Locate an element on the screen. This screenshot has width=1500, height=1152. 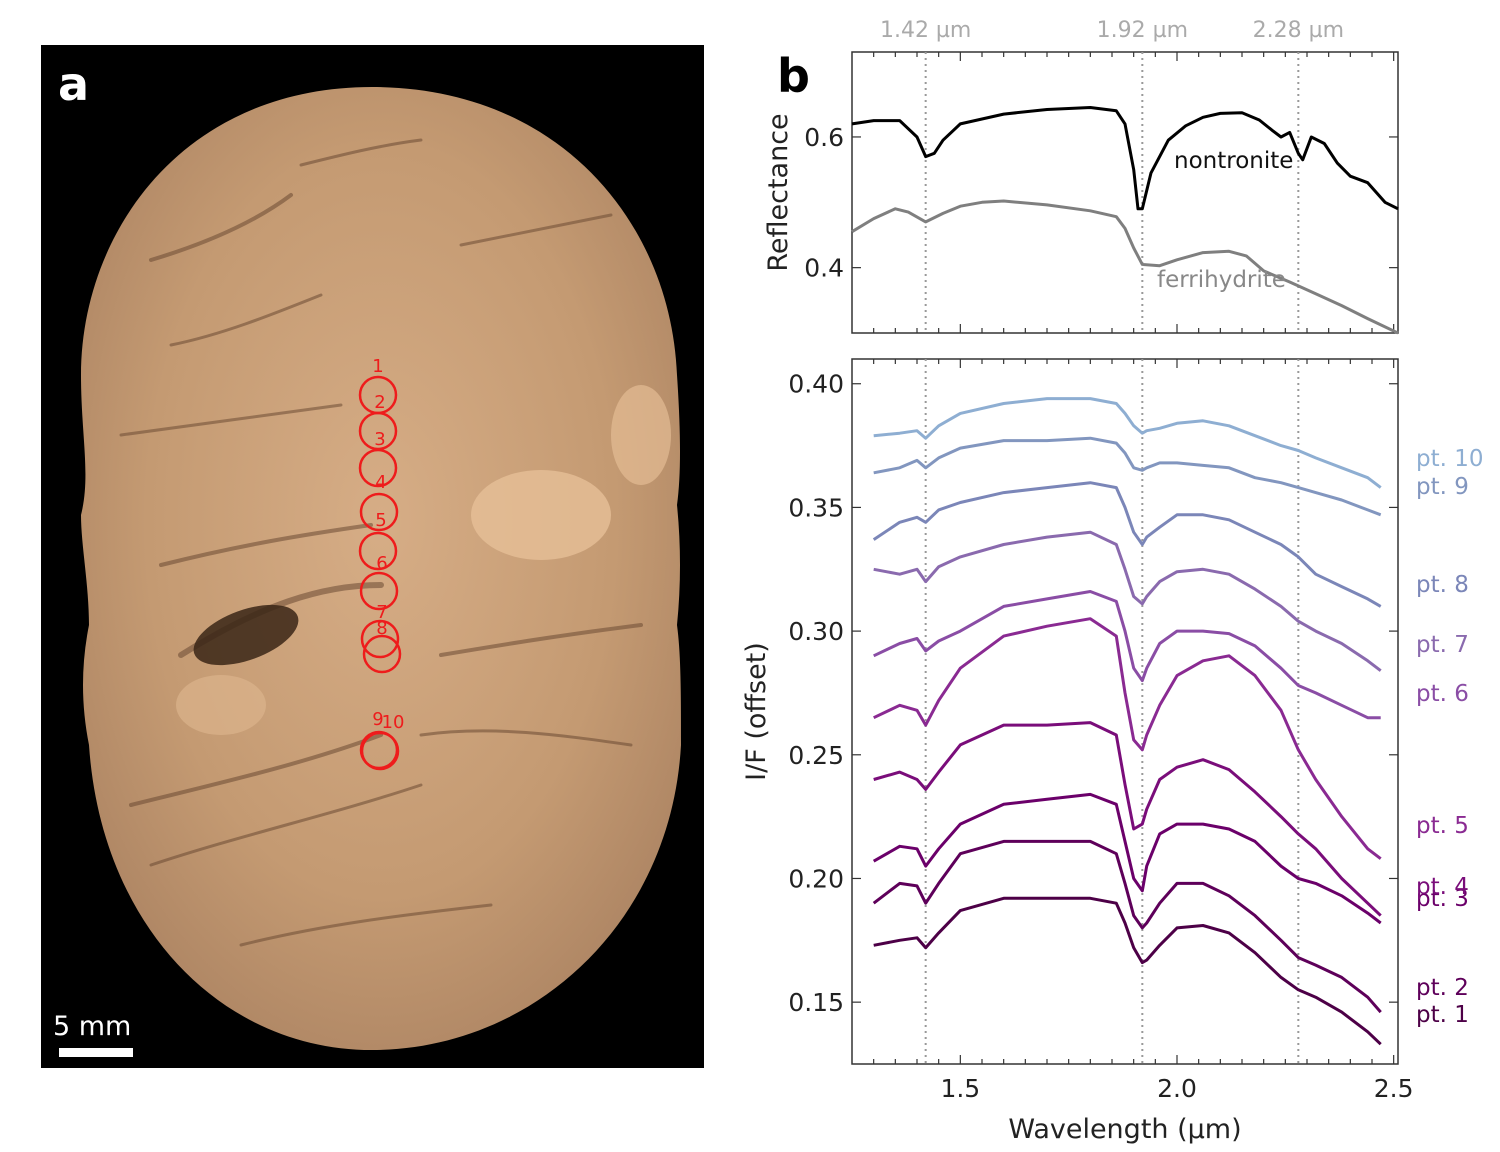
reference-label-1: 1.42 µm is located at coordinates (925, 30).